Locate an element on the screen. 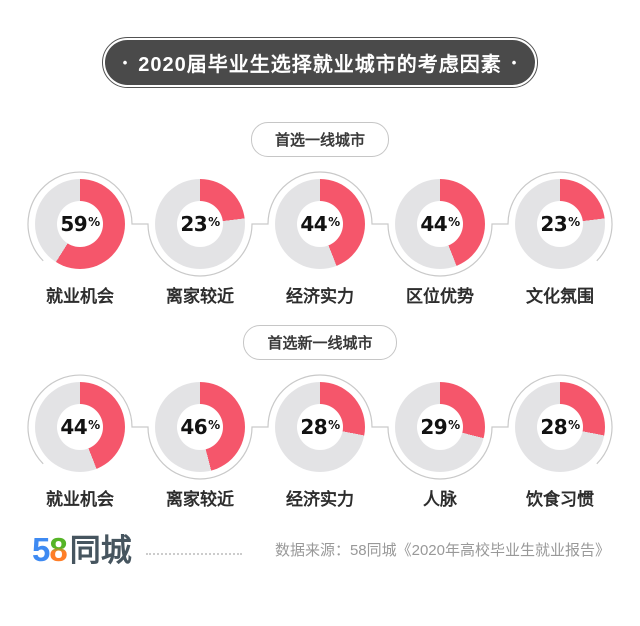 This screenshot has width=640, height=626. donut-chart: 46% is located at coordinates (200, 427).